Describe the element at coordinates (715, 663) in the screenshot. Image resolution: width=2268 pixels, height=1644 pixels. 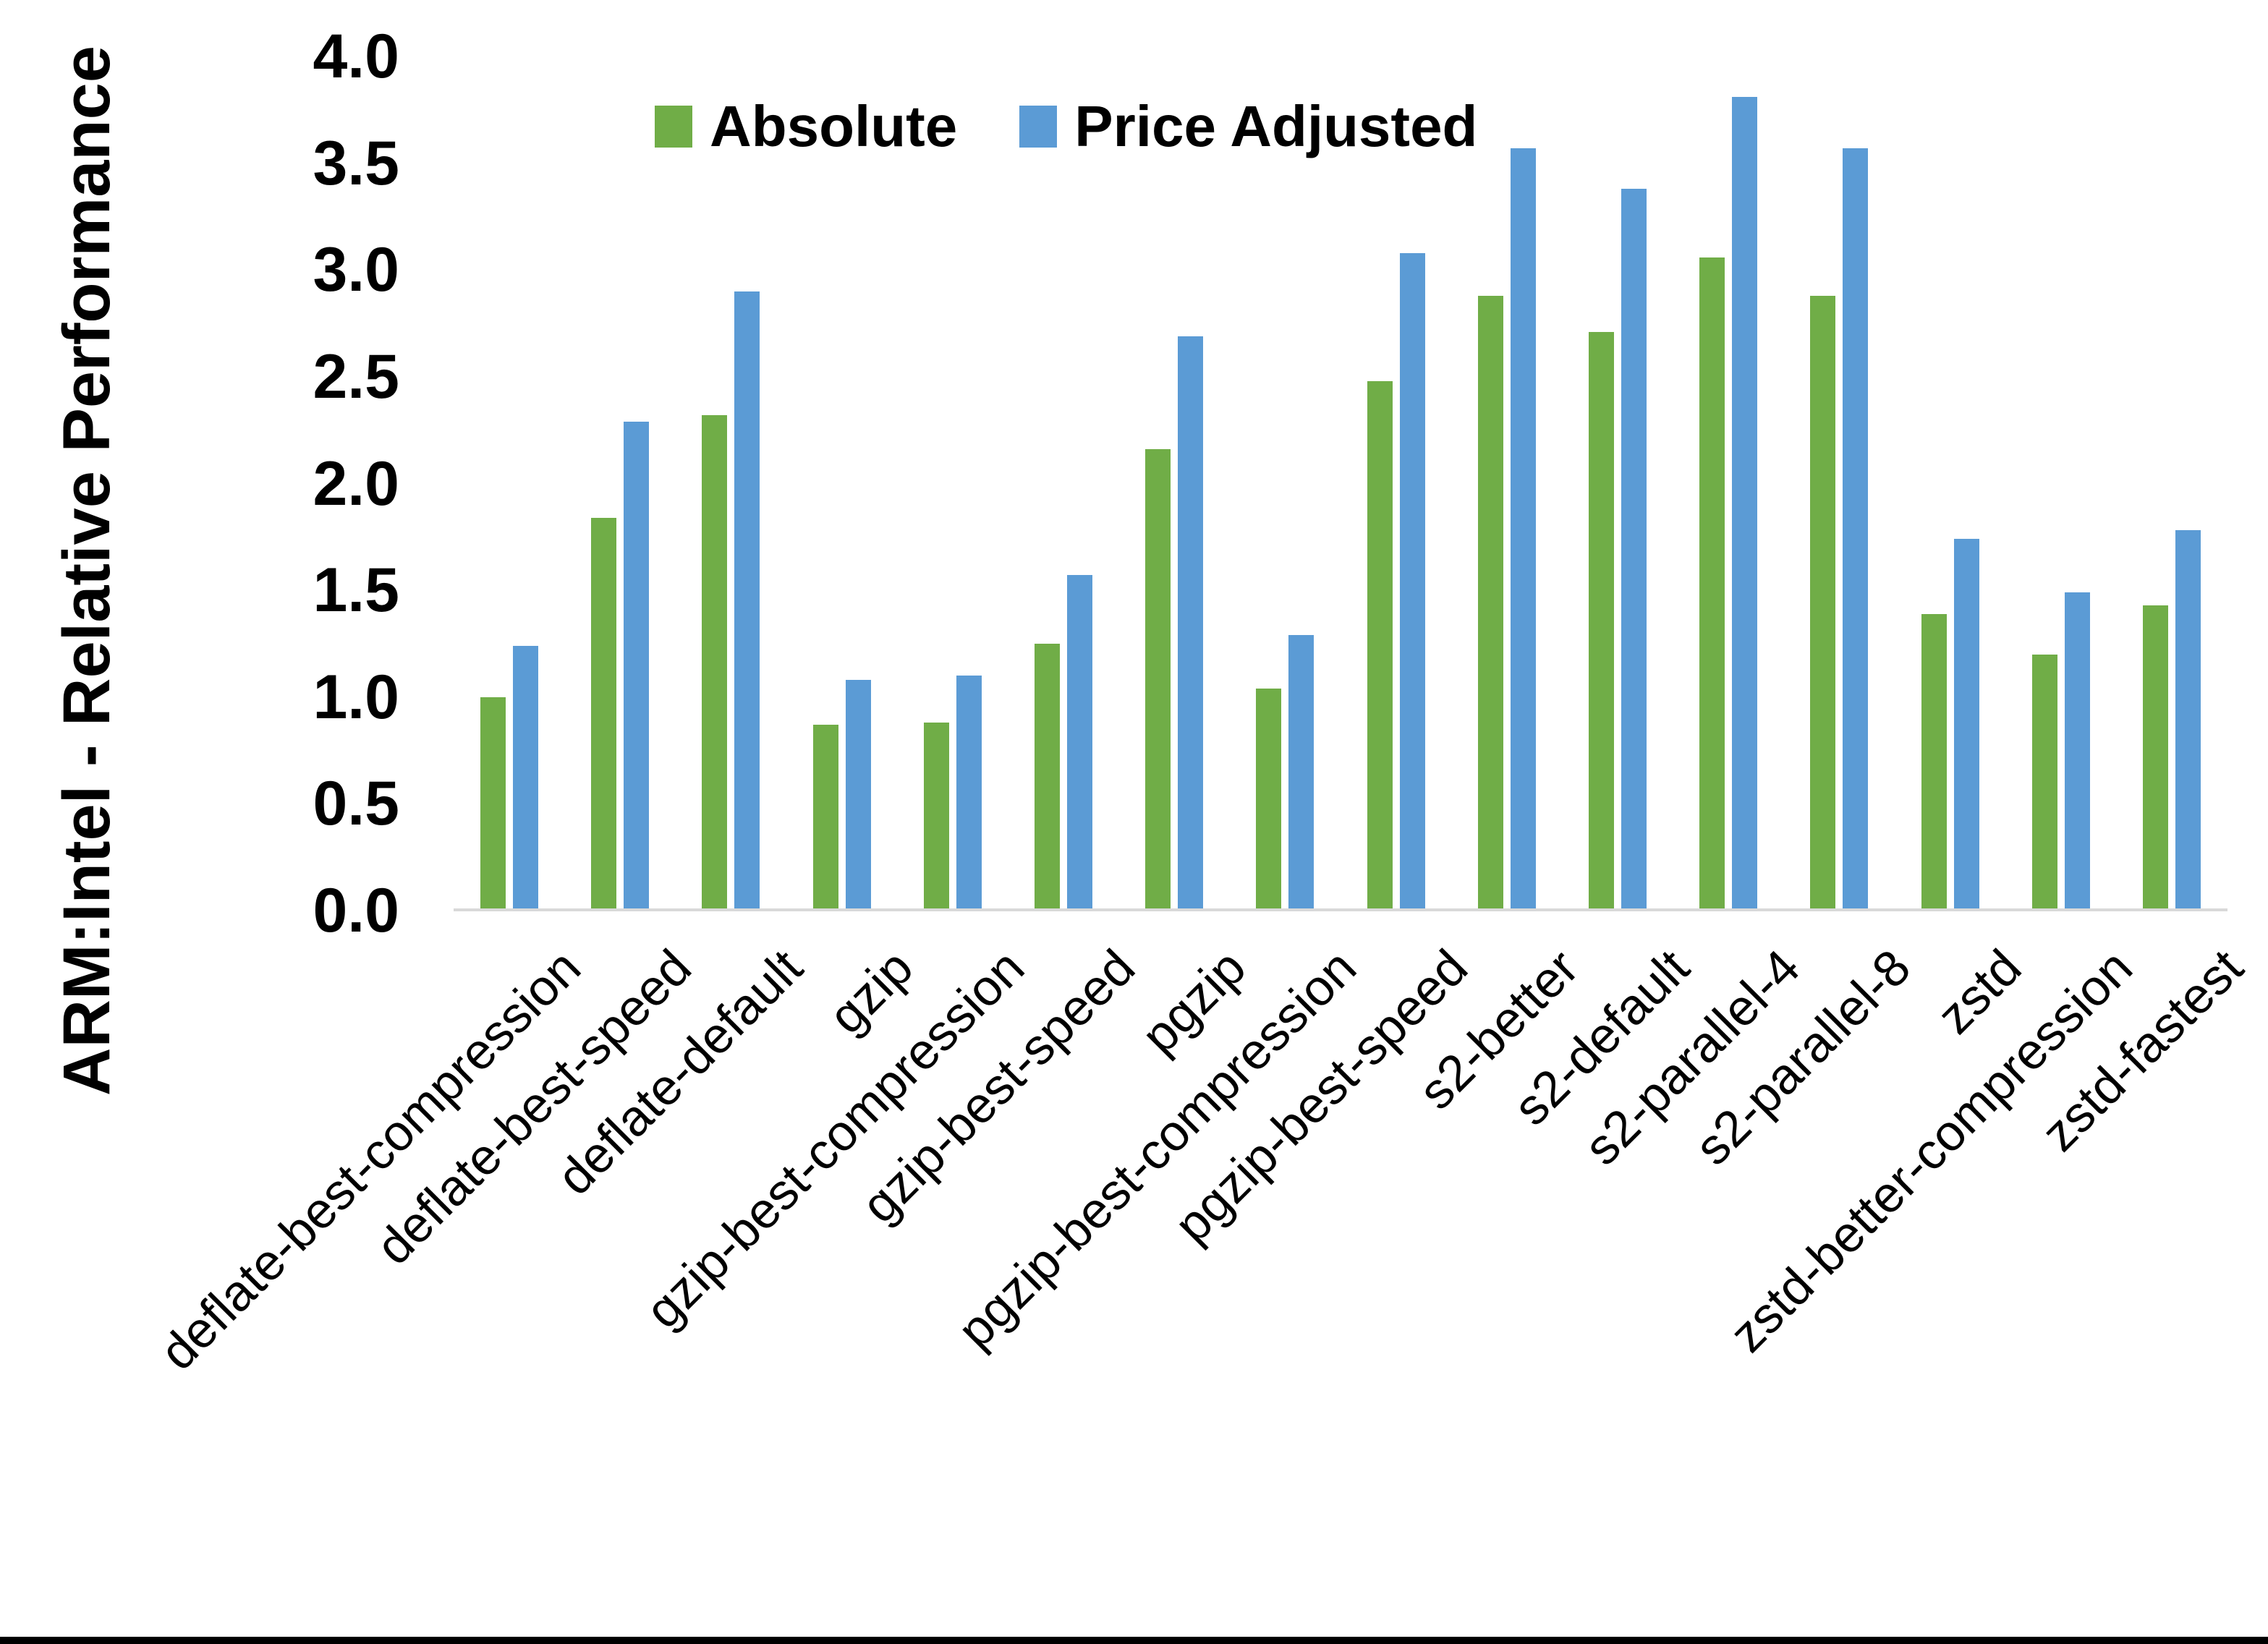
I see `bar-absolute-deflate-default` at that location.